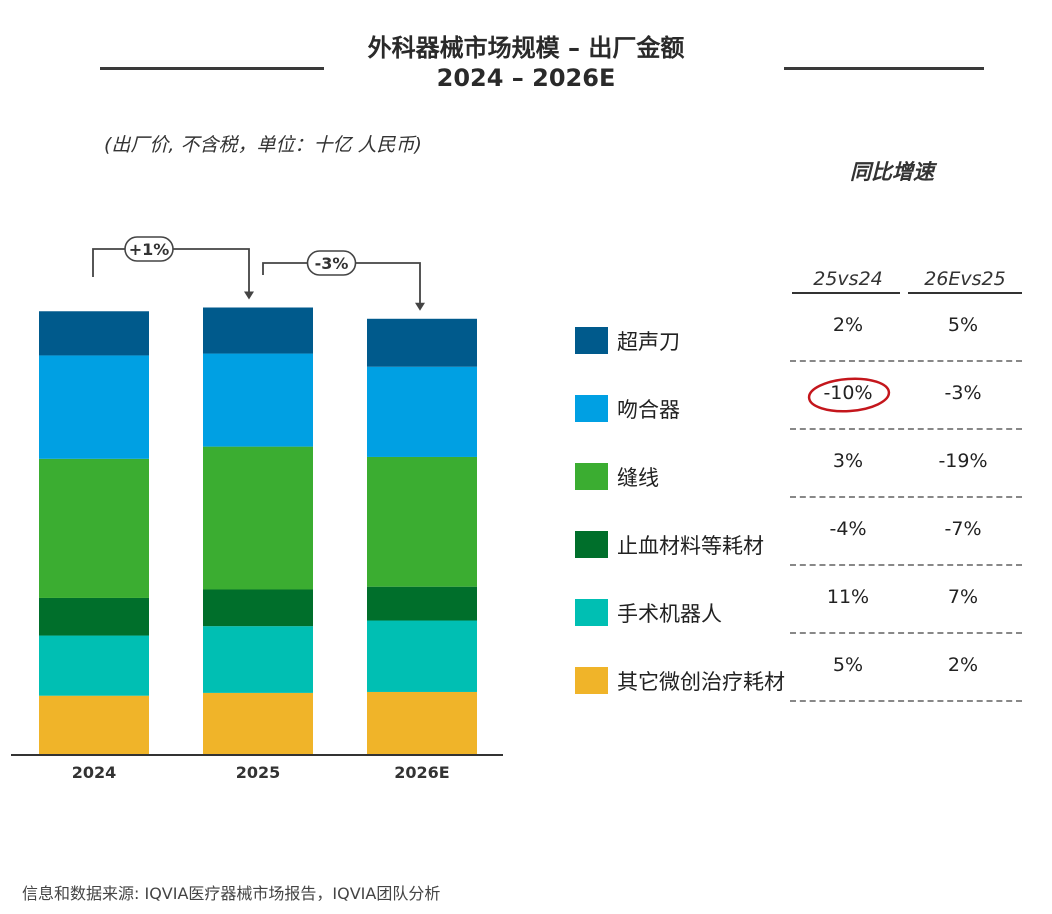 The height and width of the screenshot is (914, 1052). I want to click on legend-label: 超声刀, so click(648, 342).